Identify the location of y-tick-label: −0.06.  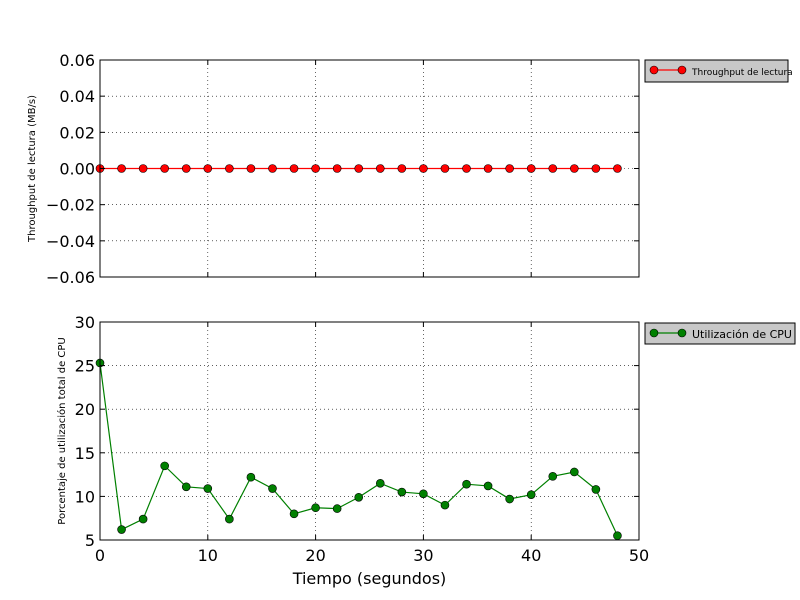
(70, 277).